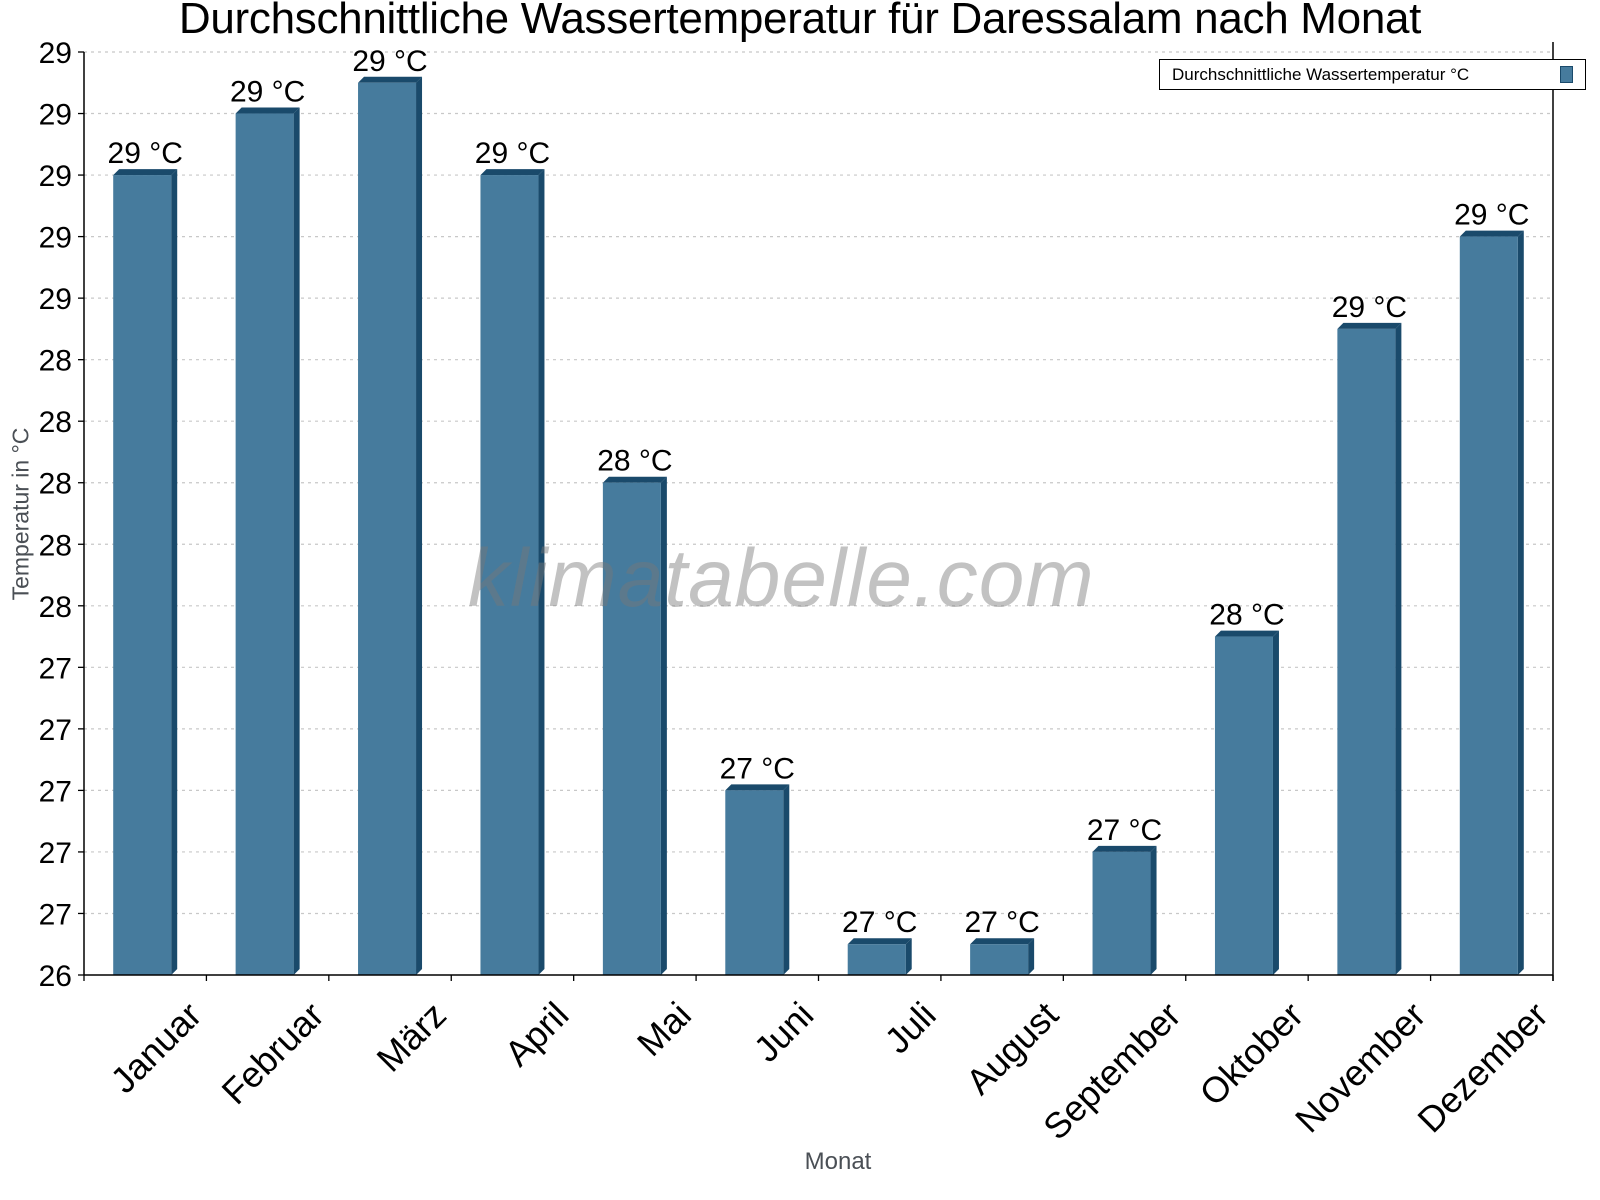  I want to click on legend-label: Durchschnittliche Wassertemperatur °C, so click(1321, 74).